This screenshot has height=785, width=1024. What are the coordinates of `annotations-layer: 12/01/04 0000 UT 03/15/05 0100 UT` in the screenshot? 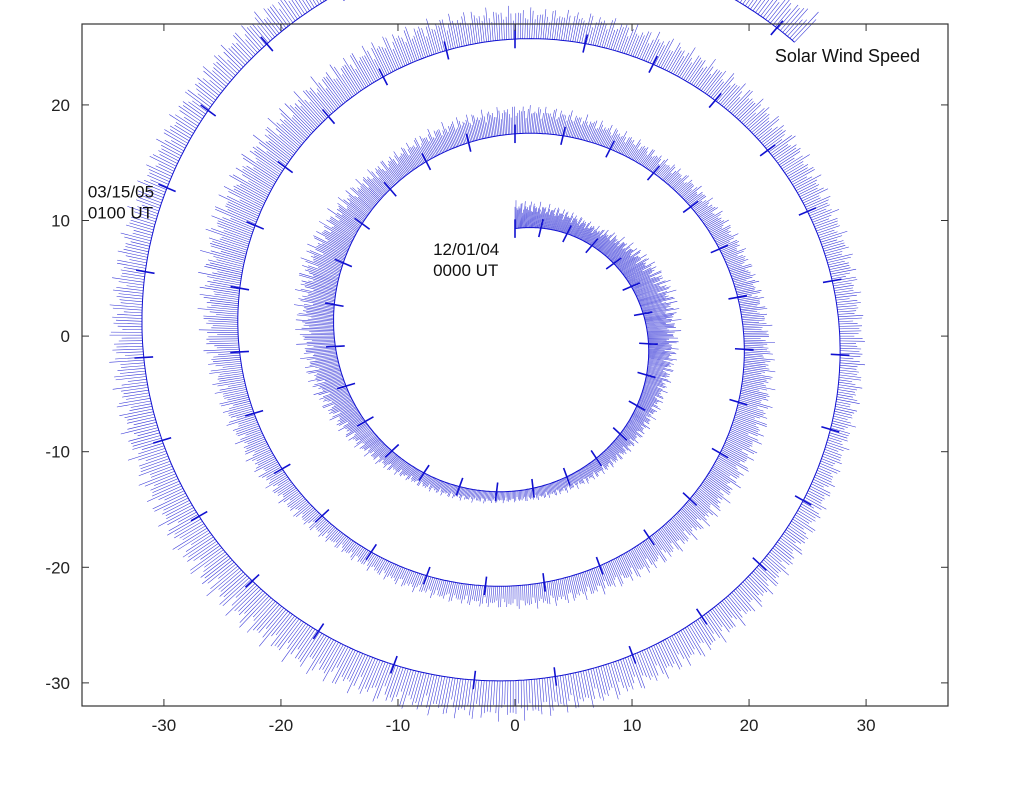 It's located at (293, 231).